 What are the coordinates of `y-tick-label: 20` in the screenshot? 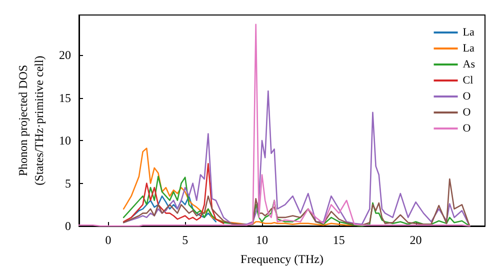 It's located at (65, 55).